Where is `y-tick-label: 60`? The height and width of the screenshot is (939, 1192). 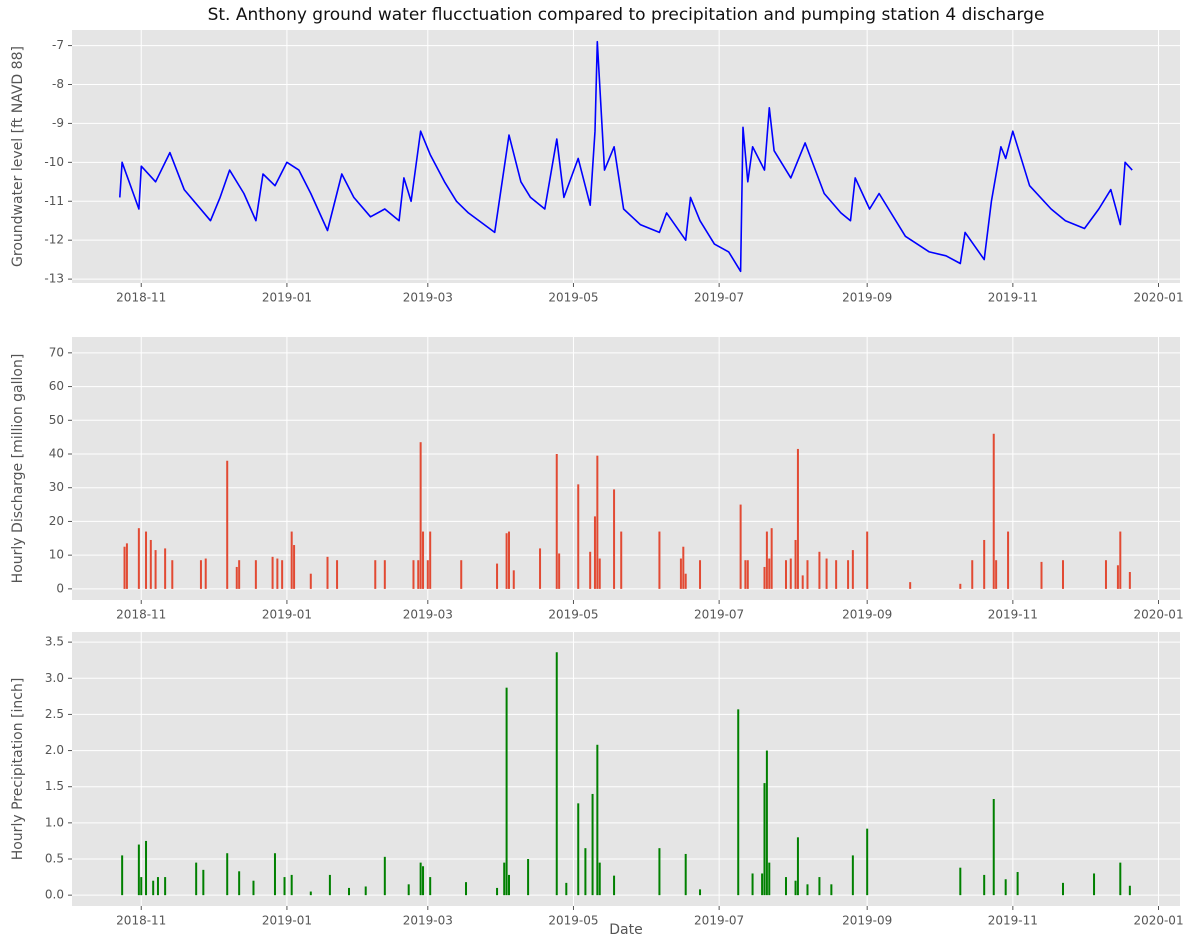 y-tick-label: 60 is located at coordinates (56, 386).